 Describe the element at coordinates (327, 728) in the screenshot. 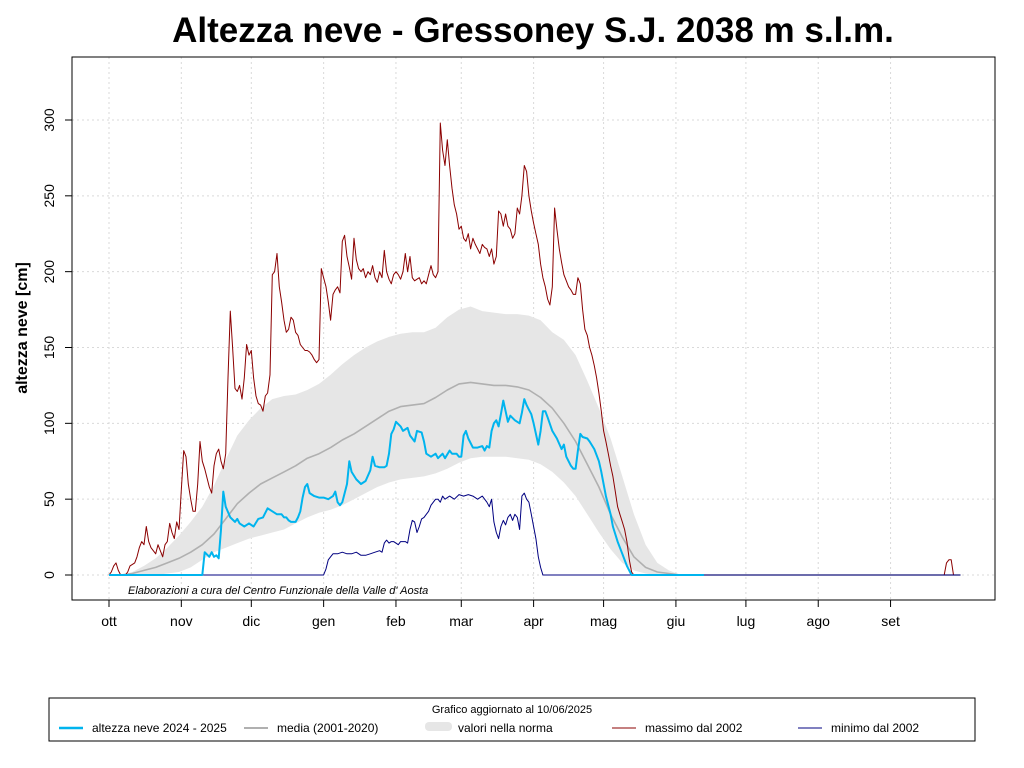

I see `legend-label-media: media (2001-2020)` at that location.